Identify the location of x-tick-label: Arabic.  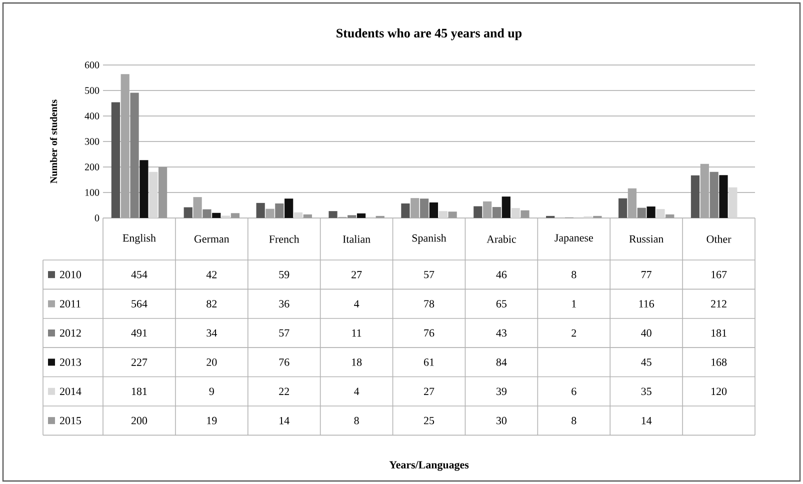
(501, 239).